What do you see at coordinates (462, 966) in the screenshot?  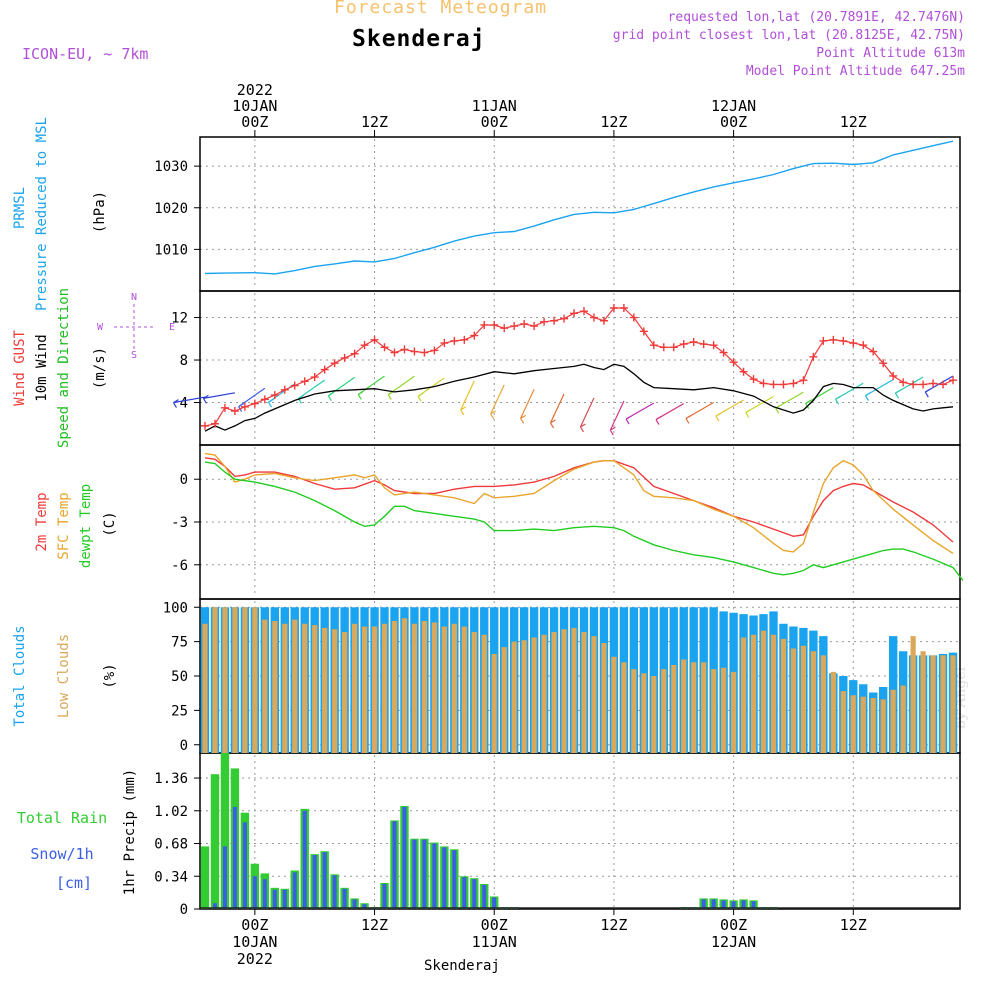 I see `footer-location: Skenderaj` at bounding box center [462, 966].